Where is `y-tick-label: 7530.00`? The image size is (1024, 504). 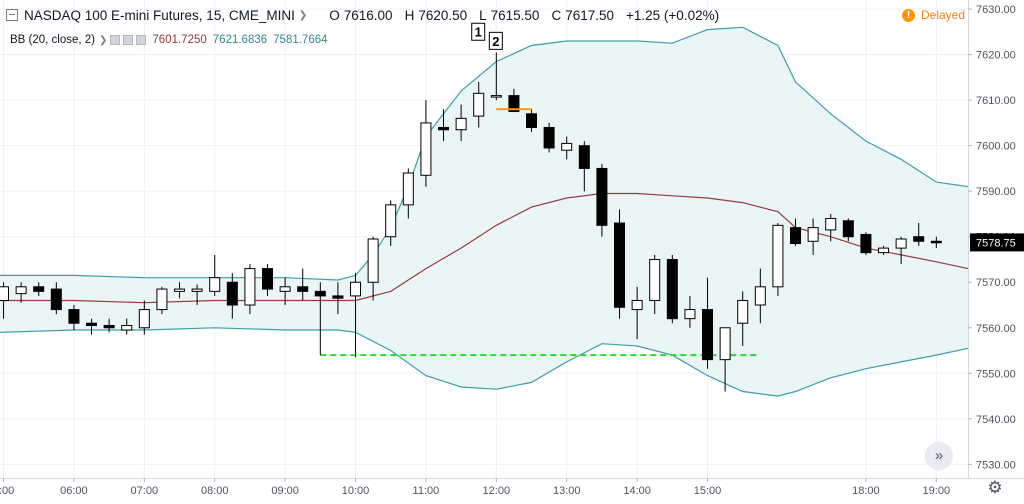 y-tick-label: 7530.00 is located at coordinates (996, 465).